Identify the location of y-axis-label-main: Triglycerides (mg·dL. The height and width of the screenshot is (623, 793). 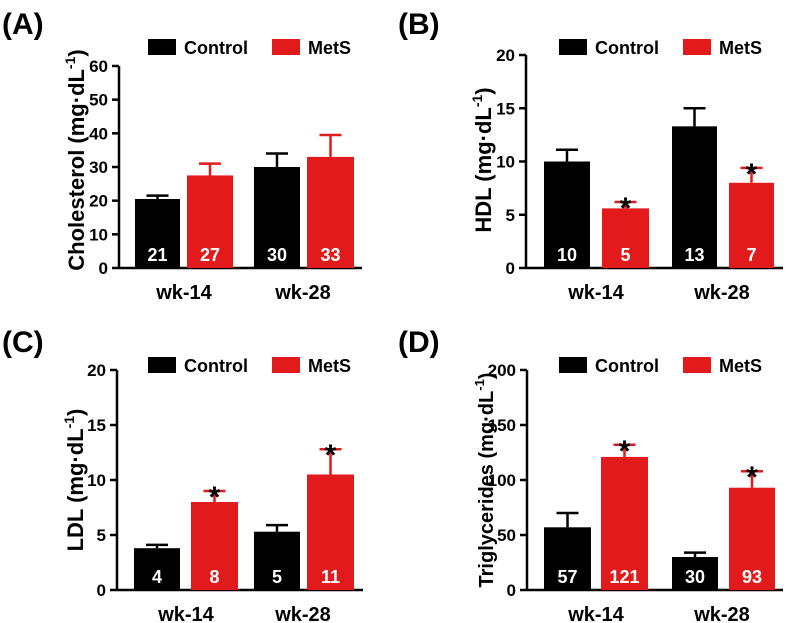
(487, 489).